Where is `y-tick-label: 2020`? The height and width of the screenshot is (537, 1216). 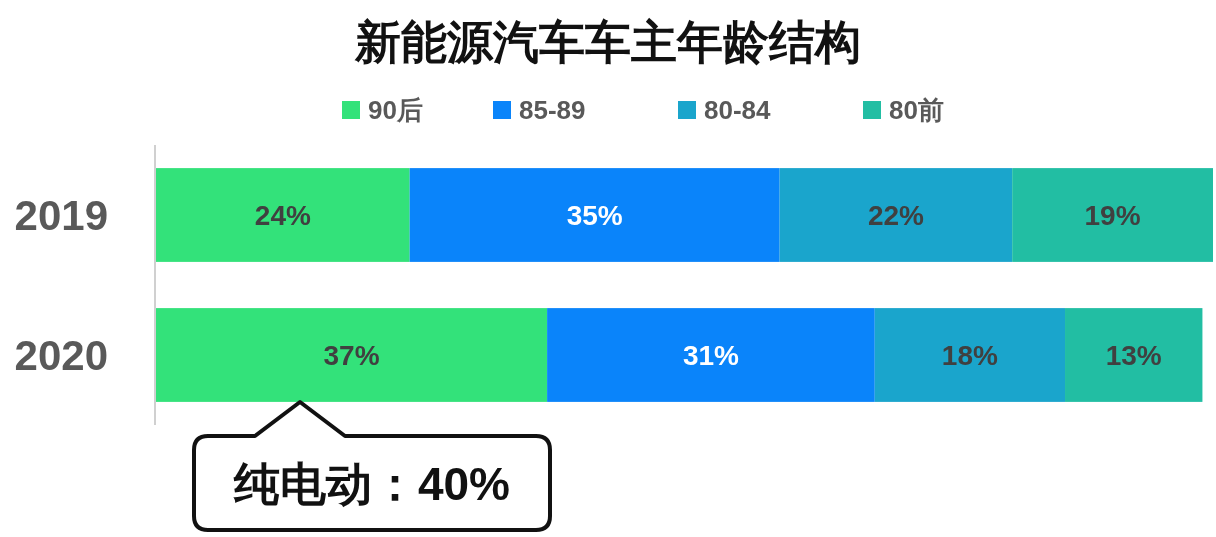
y-tick-label: 2020 is located at coordinates (61, 355).